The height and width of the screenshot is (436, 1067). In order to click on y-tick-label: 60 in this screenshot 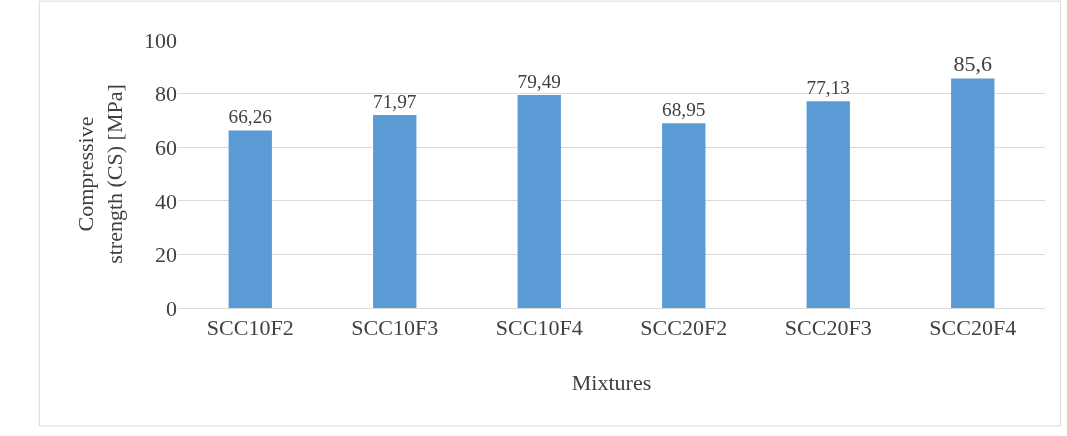, I will do `click(166, 147)`.